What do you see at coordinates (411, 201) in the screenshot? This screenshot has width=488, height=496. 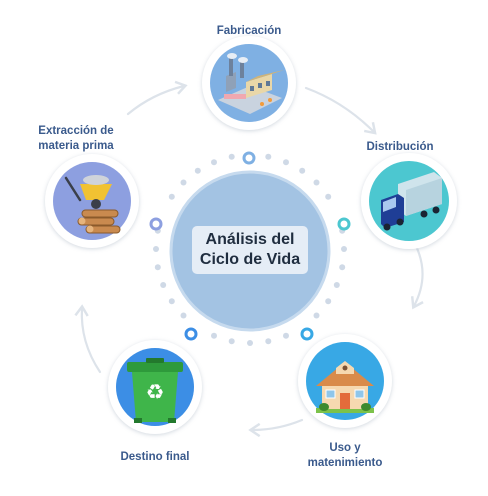 I see `truck-icon` at bounding box center [411, 201].